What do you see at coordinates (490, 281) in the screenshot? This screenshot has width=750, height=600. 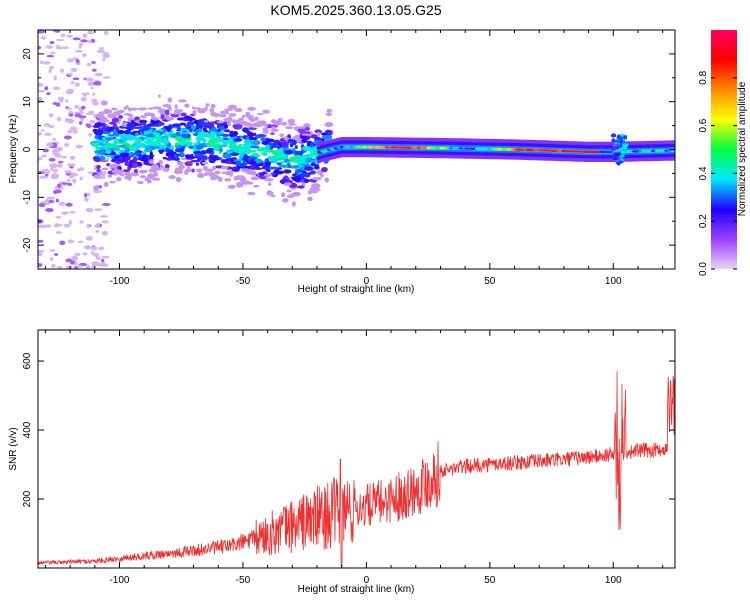 I see `x-tick-label: 50` at bounding box center [490, 281].